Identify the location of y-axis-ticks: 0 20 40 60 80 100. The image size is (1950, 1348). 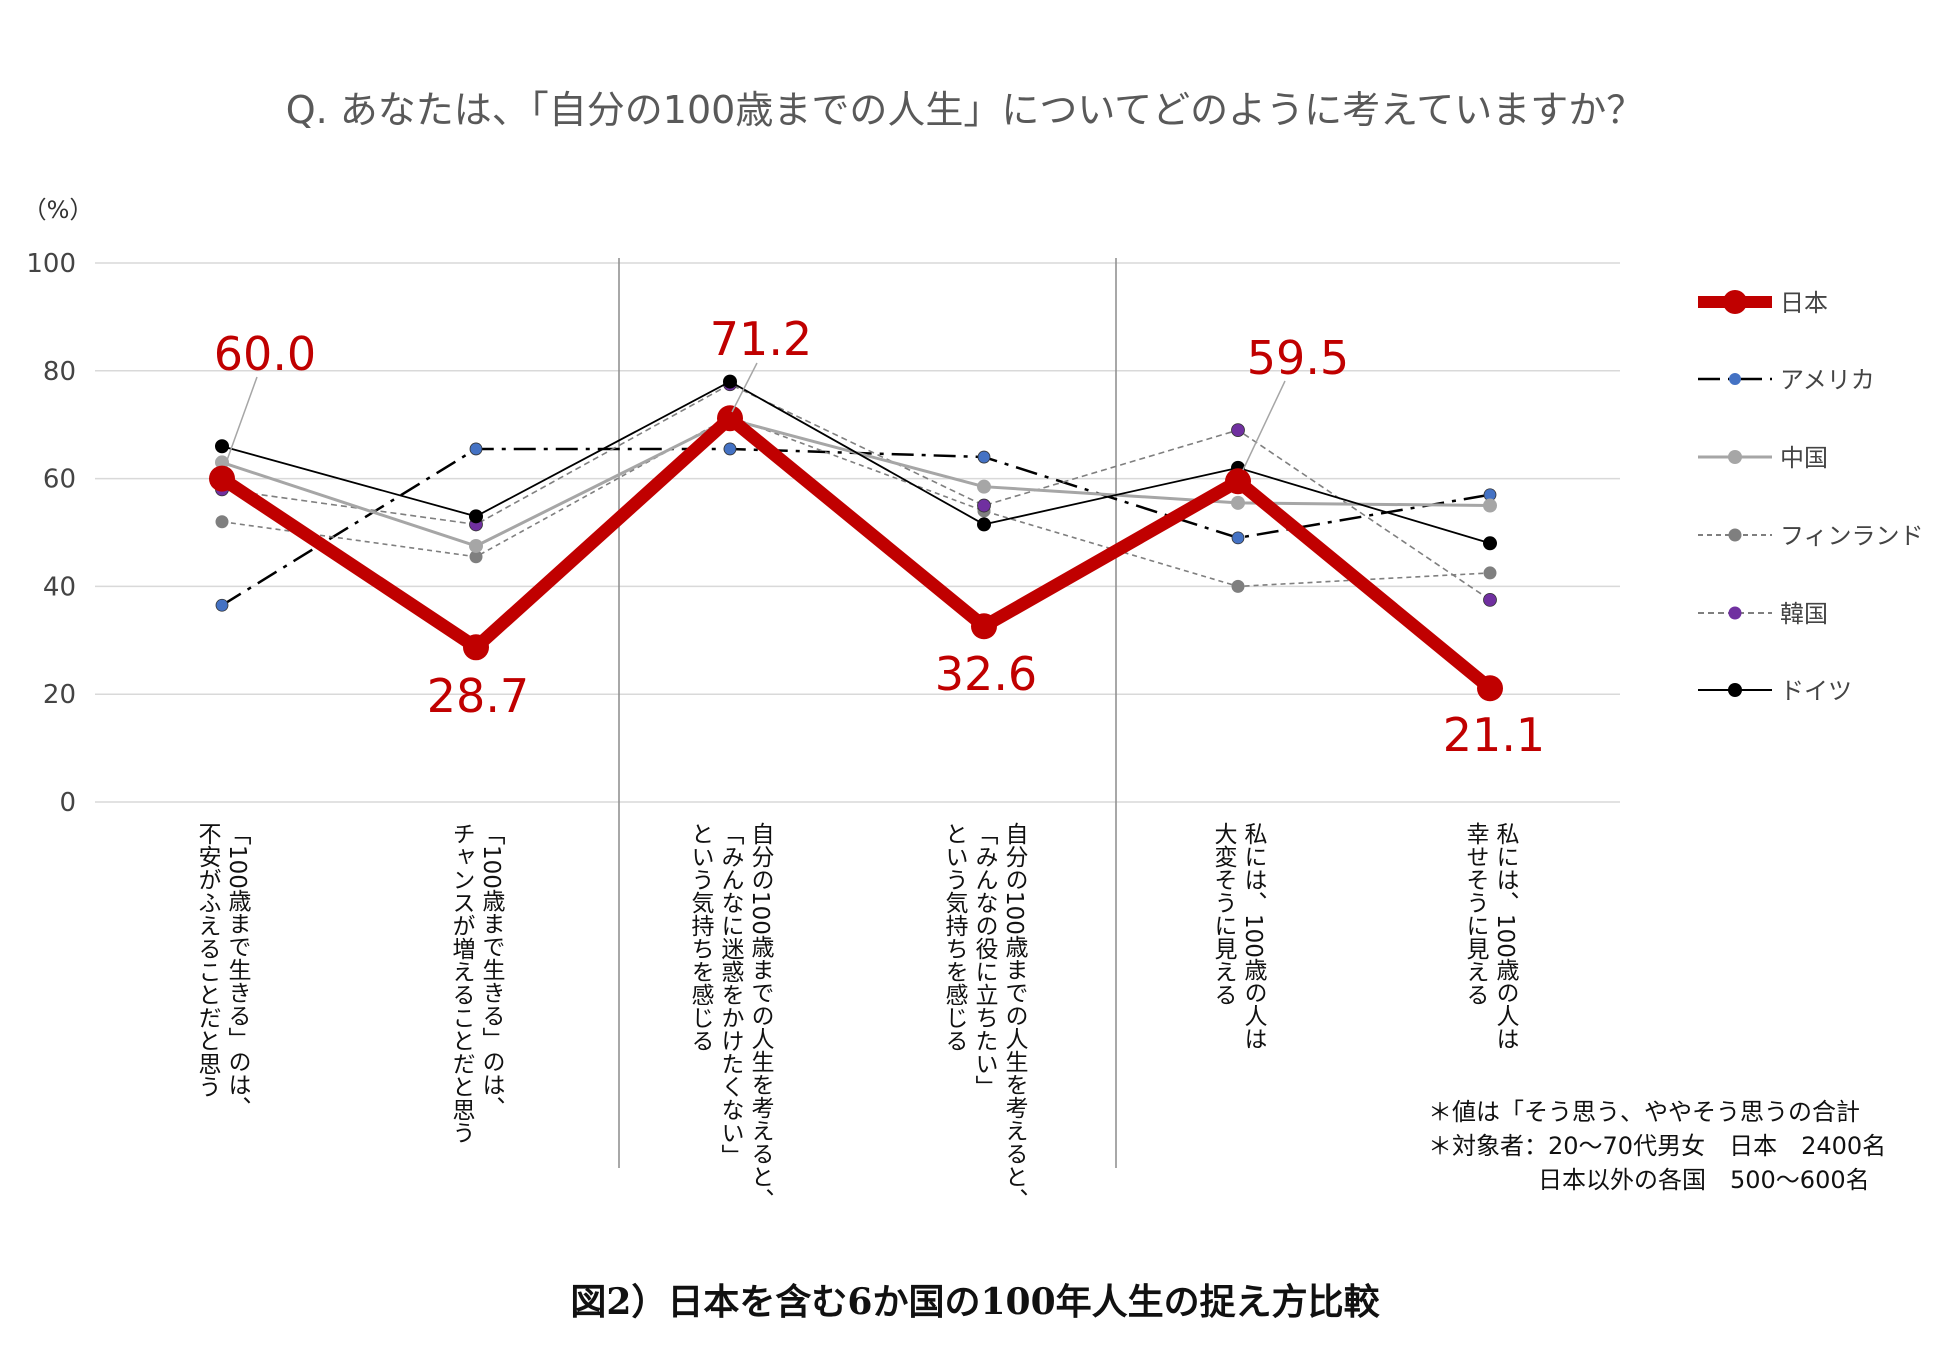
(51, 533).